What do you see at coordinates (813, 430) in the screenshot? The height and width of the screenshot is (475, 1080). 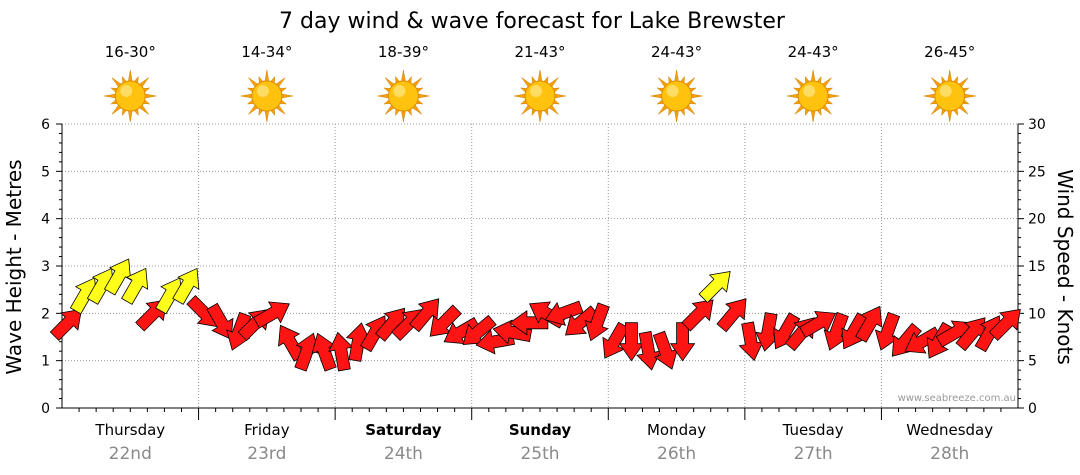 I see `day-name-label: Tuesday` at bounding box center [813, 430].